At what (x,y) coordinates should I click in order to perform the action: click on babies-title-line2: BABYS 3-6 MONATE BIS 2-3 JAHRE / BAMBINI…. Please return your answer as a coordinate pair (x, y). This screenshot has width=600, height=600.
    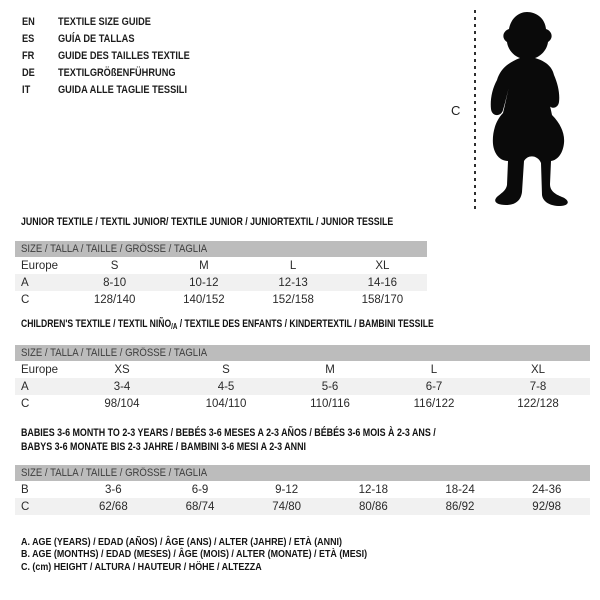
    Looking at the image, I should click on (164, 446).